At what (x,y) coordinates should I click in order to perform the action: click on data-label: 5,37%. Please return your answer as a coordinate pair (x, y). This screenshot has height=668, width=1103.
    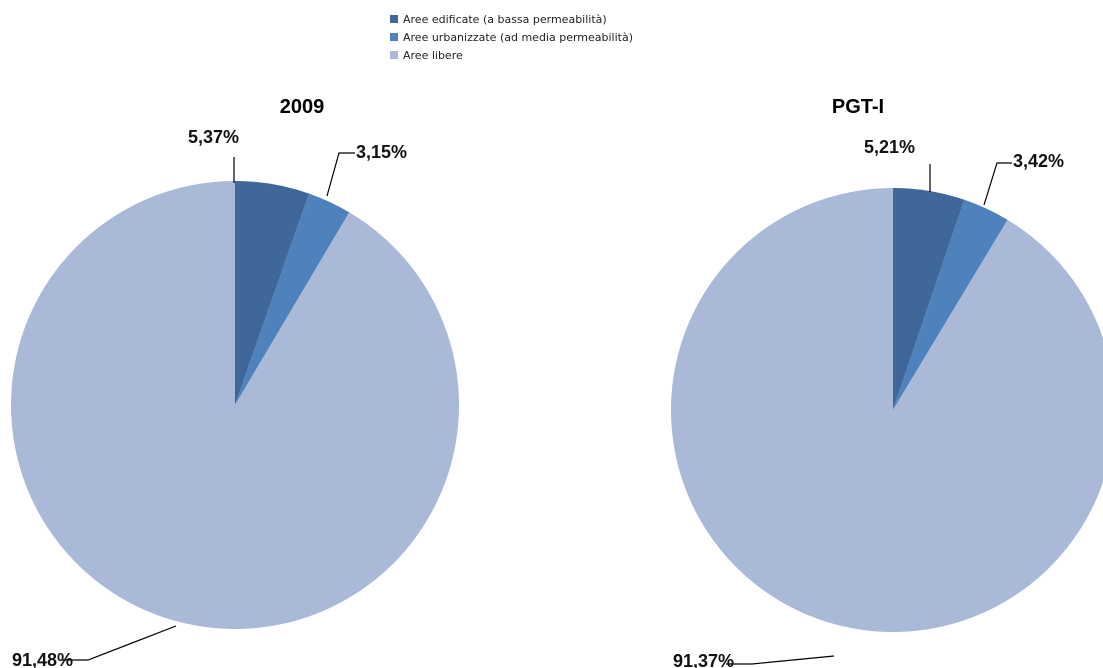
    Looking at the image, I should click on (213, 137).